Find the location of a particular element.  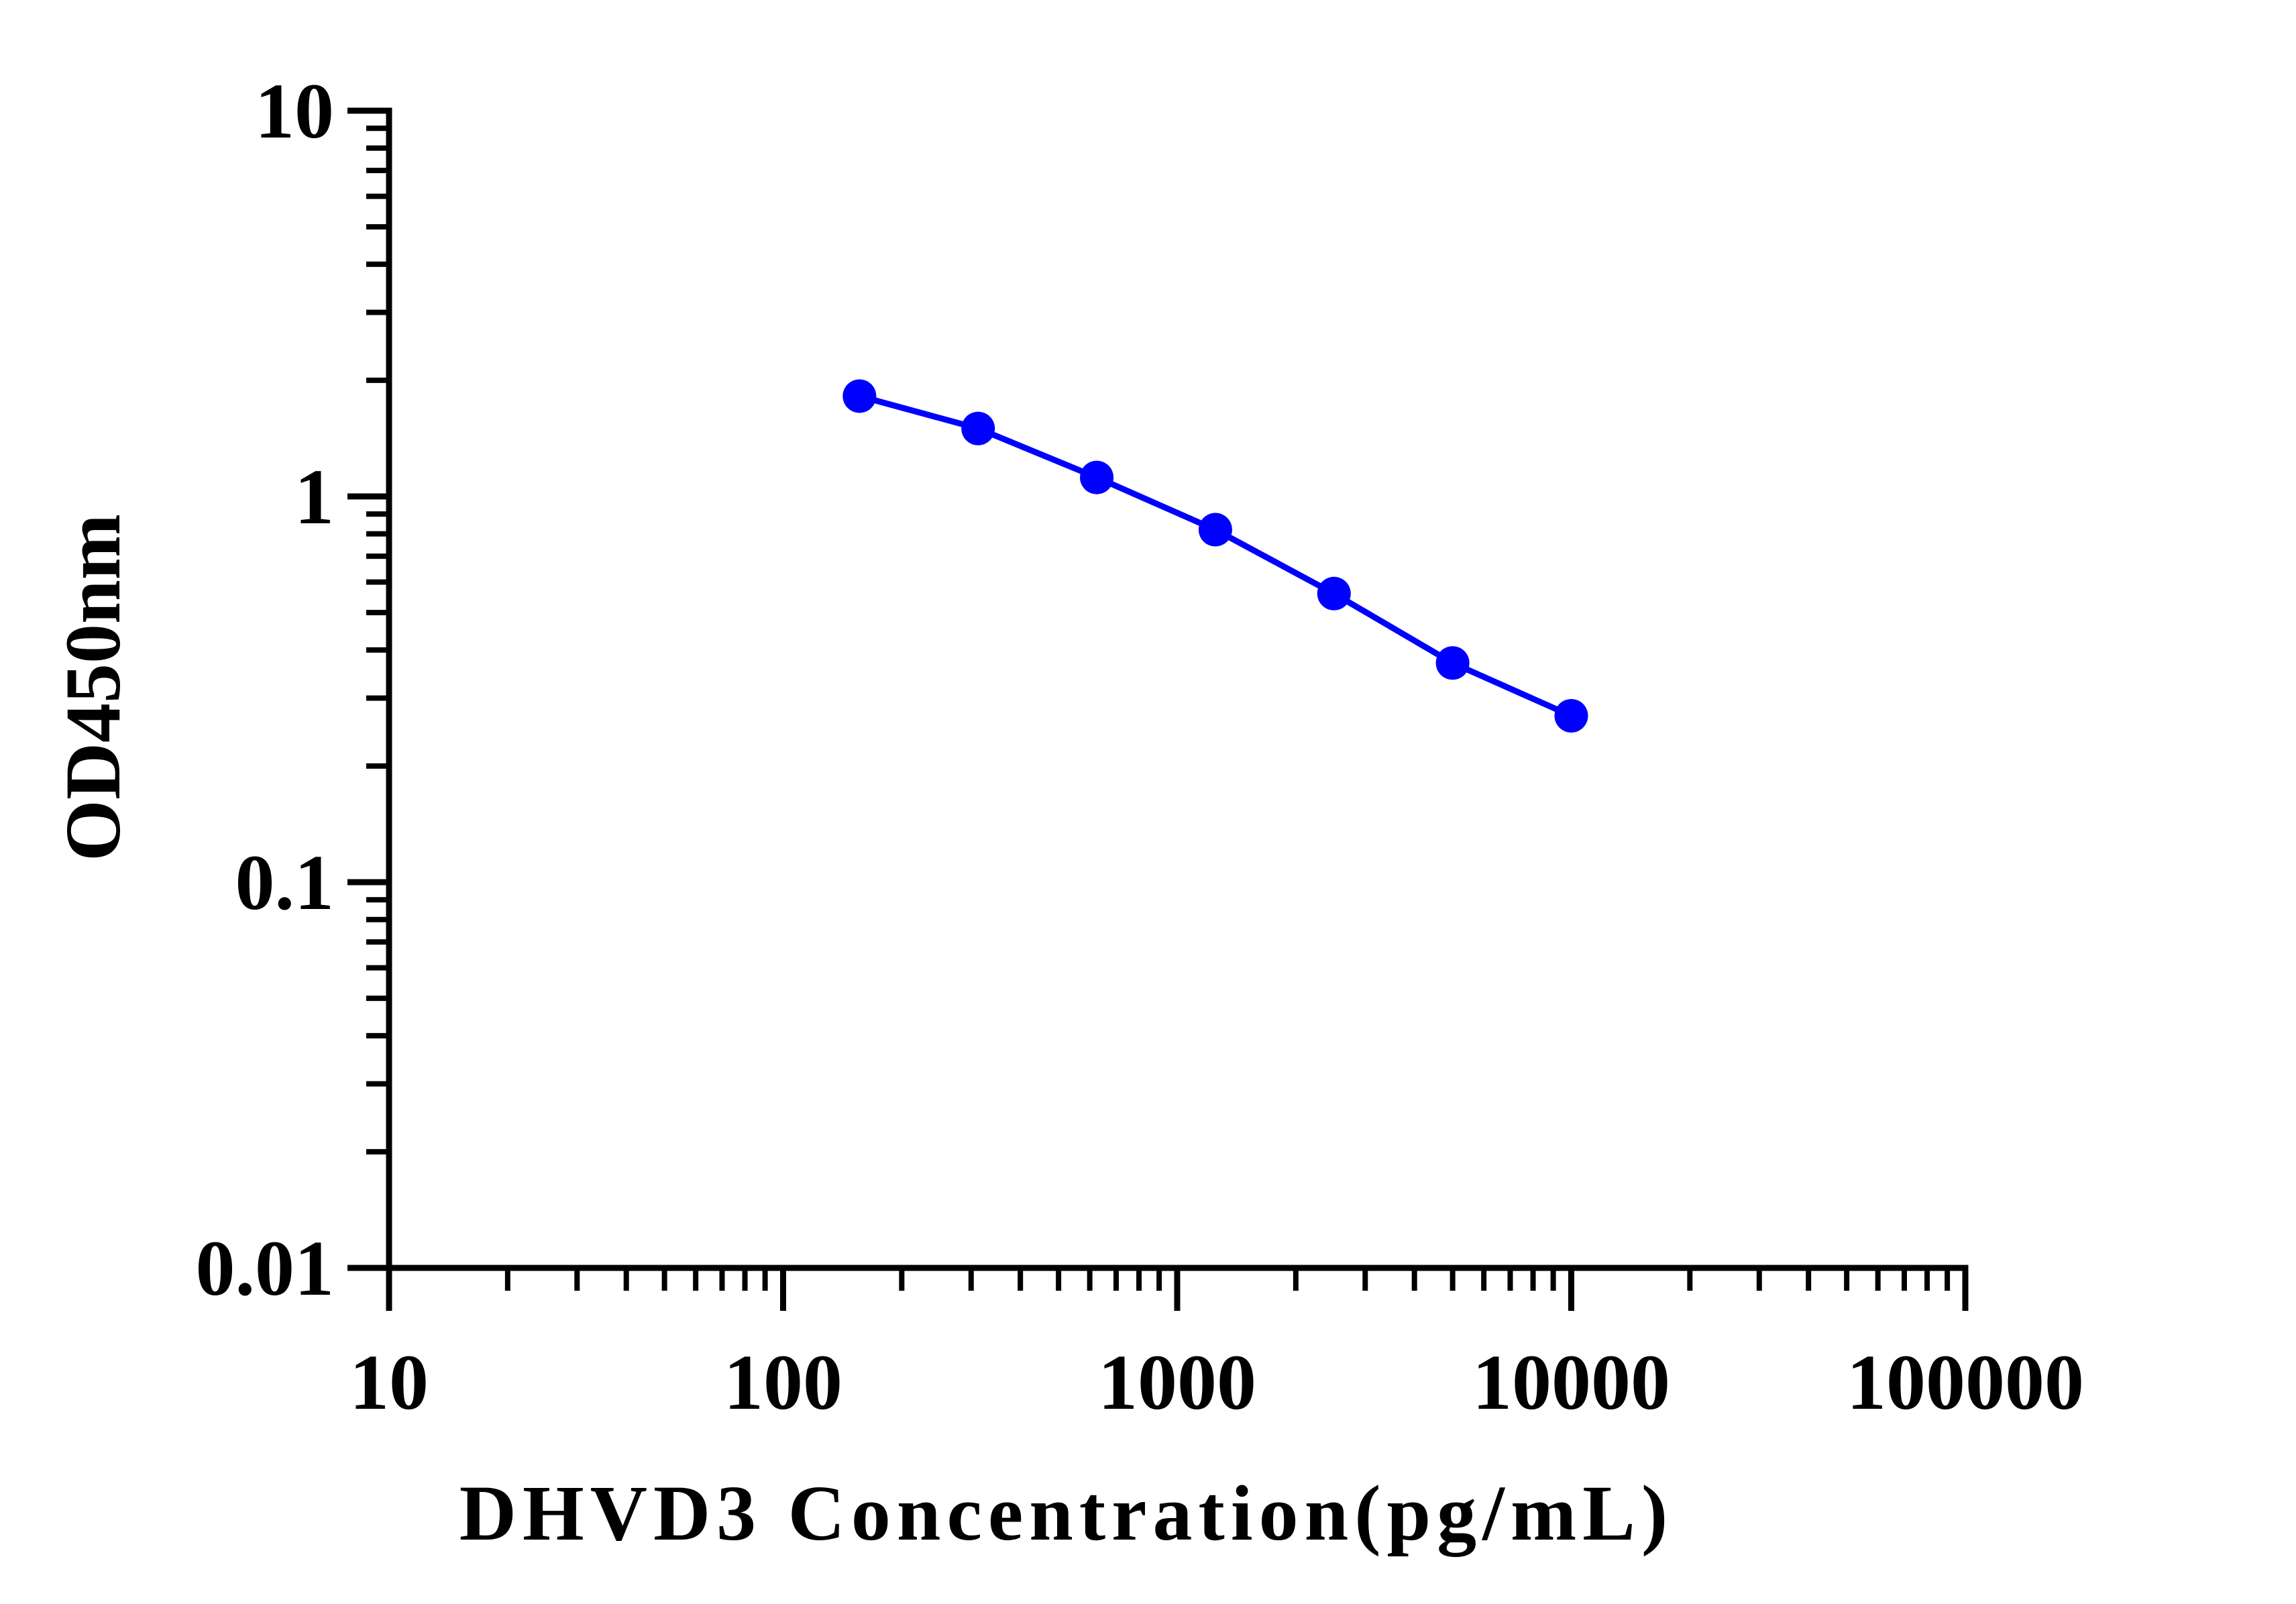

x-tick-label: 100 is located at coordinates (783, 1382).